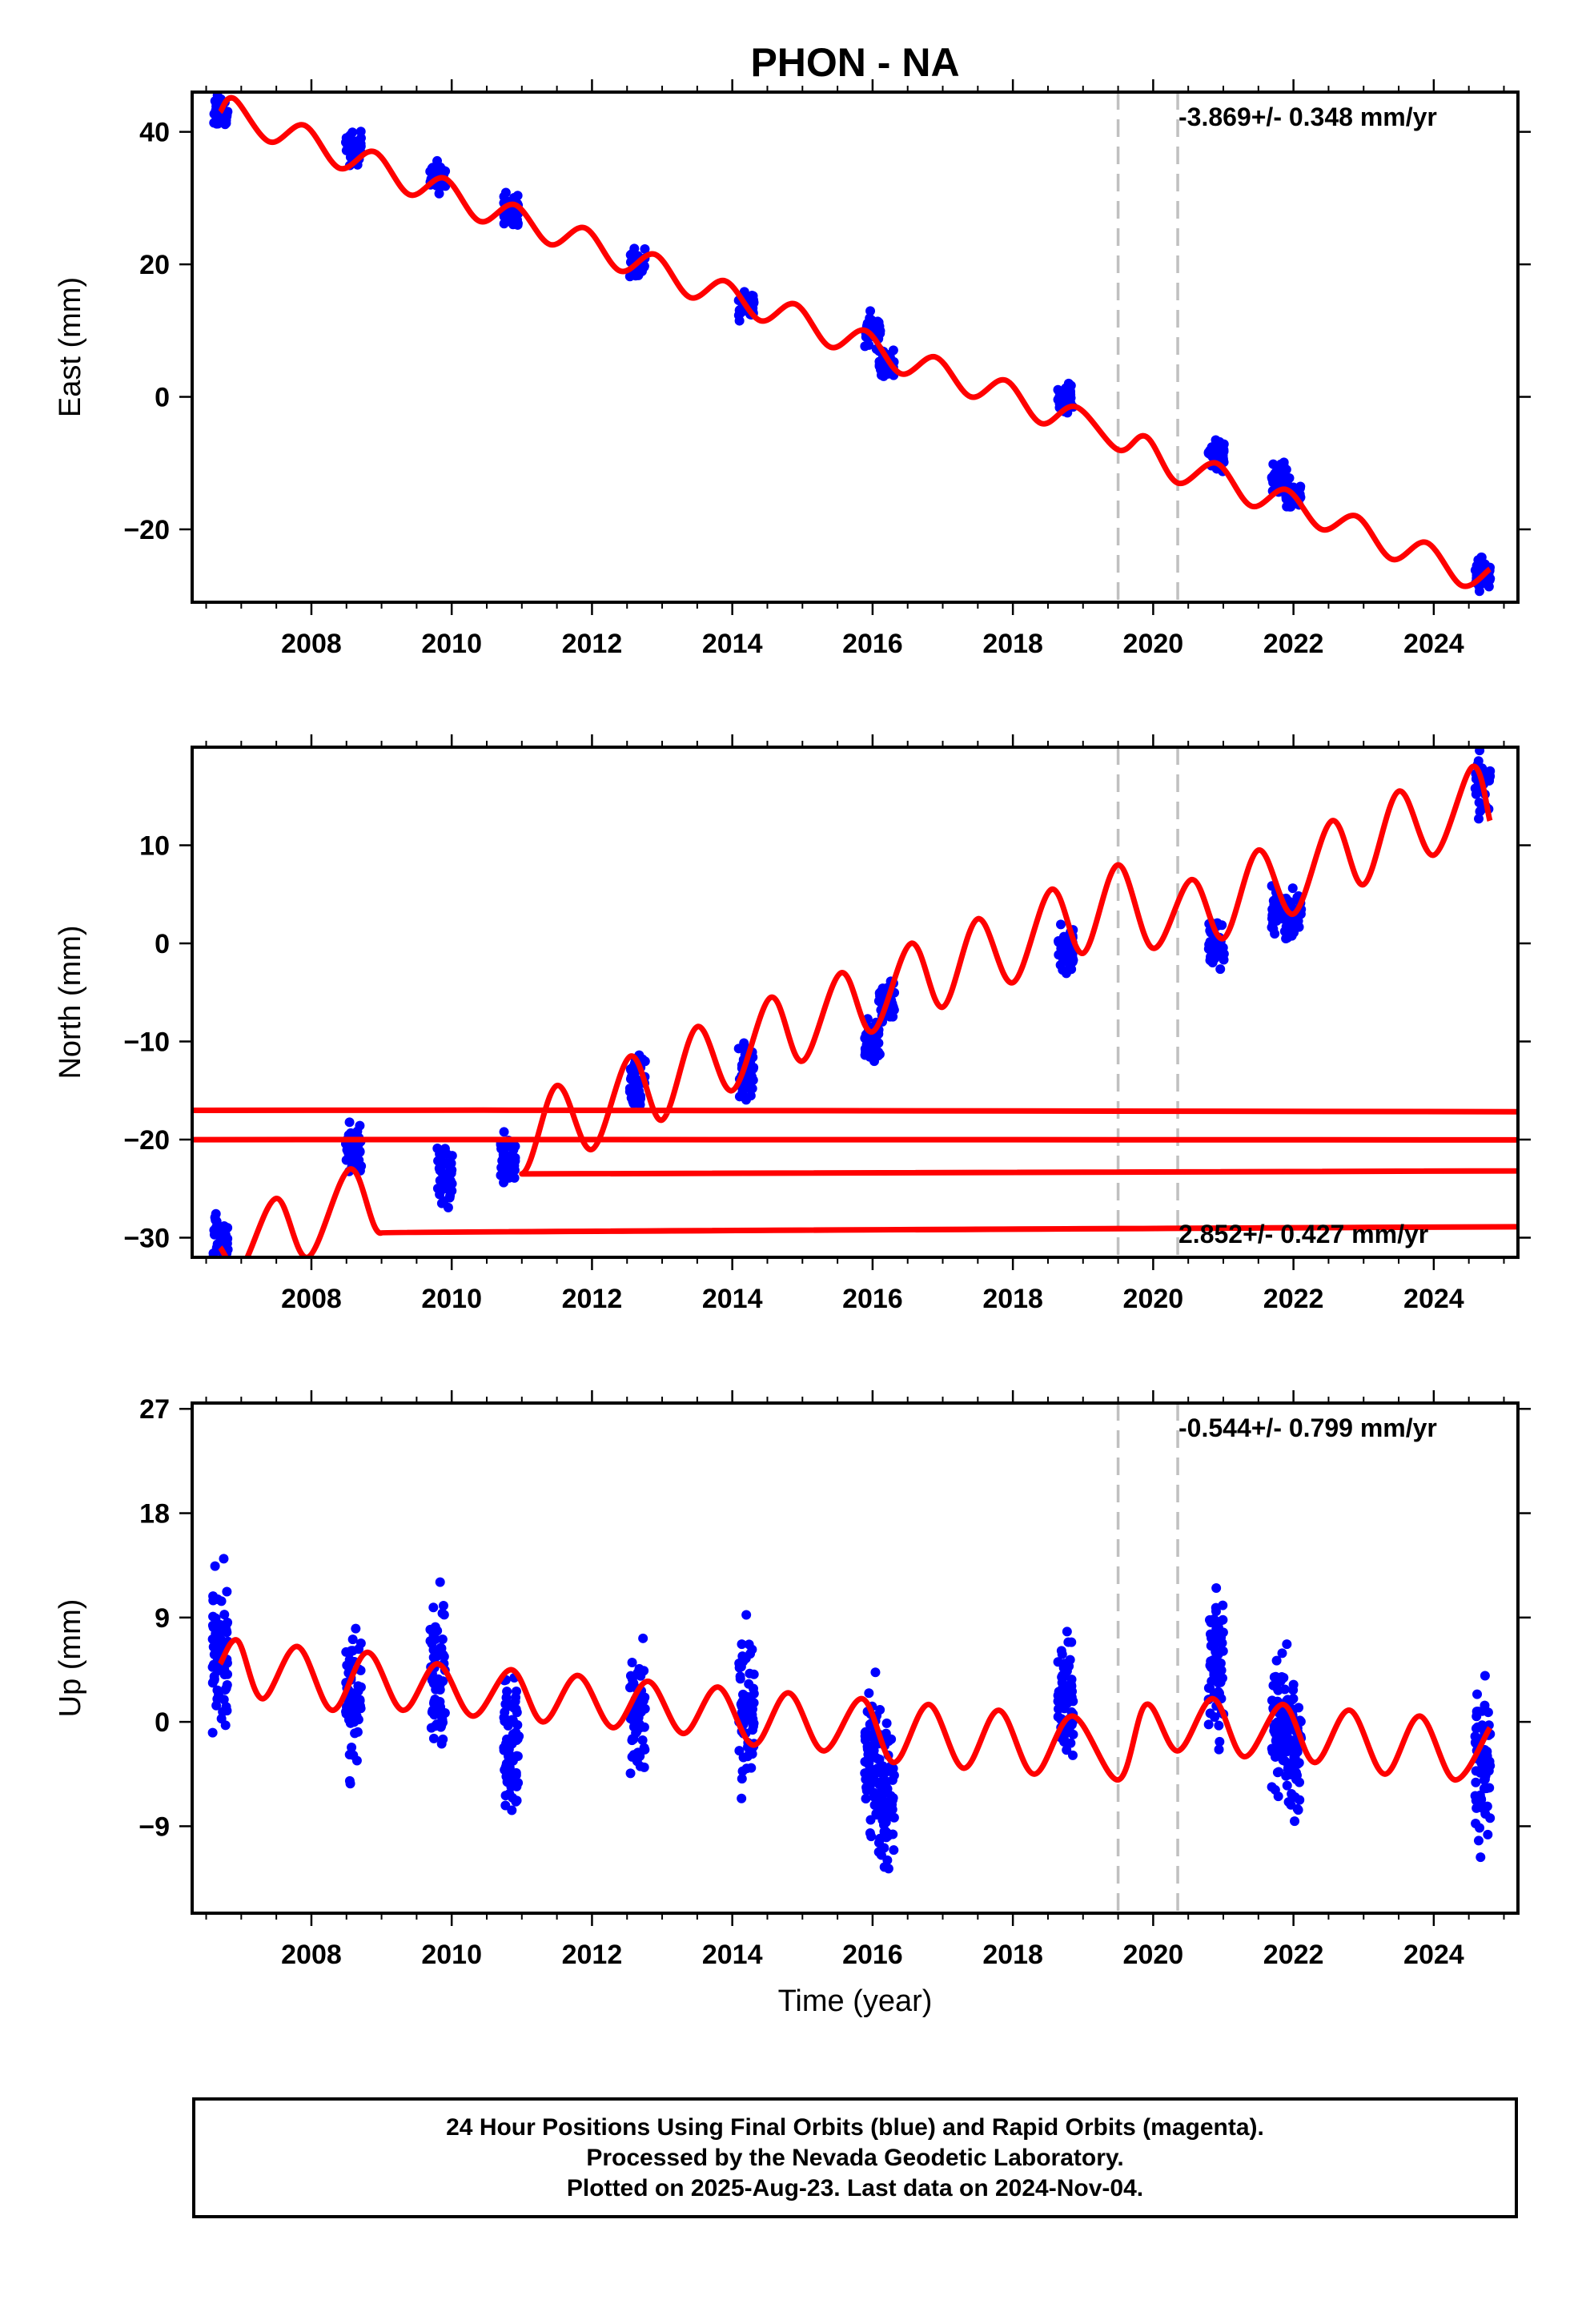 This screenshot has height=2324, width=1582. What do you see at coordinates (146, 1239) in the screenshot?
I see `north-y-tick-label: −30` at bounding box center [146, 1239].